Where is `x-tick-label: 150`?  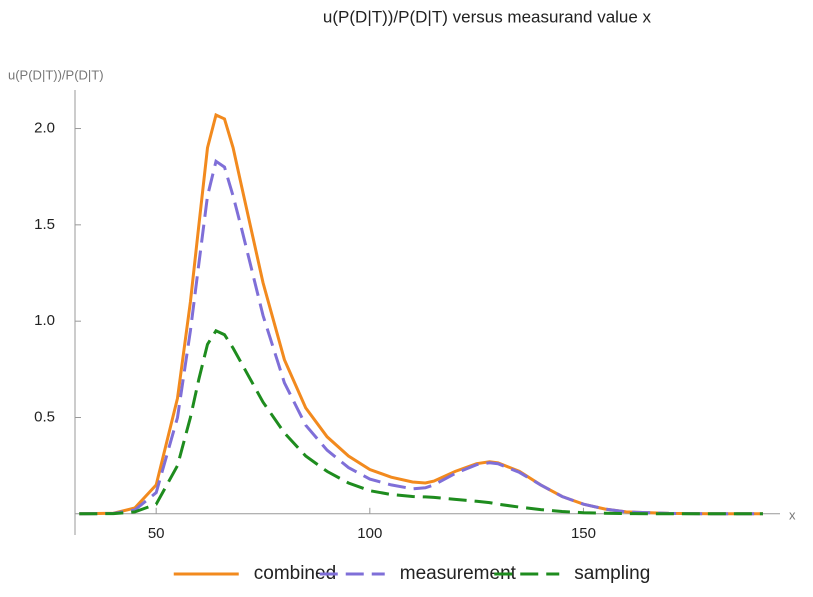 x-tick-label: 150 is located at coordinates (583, 533).